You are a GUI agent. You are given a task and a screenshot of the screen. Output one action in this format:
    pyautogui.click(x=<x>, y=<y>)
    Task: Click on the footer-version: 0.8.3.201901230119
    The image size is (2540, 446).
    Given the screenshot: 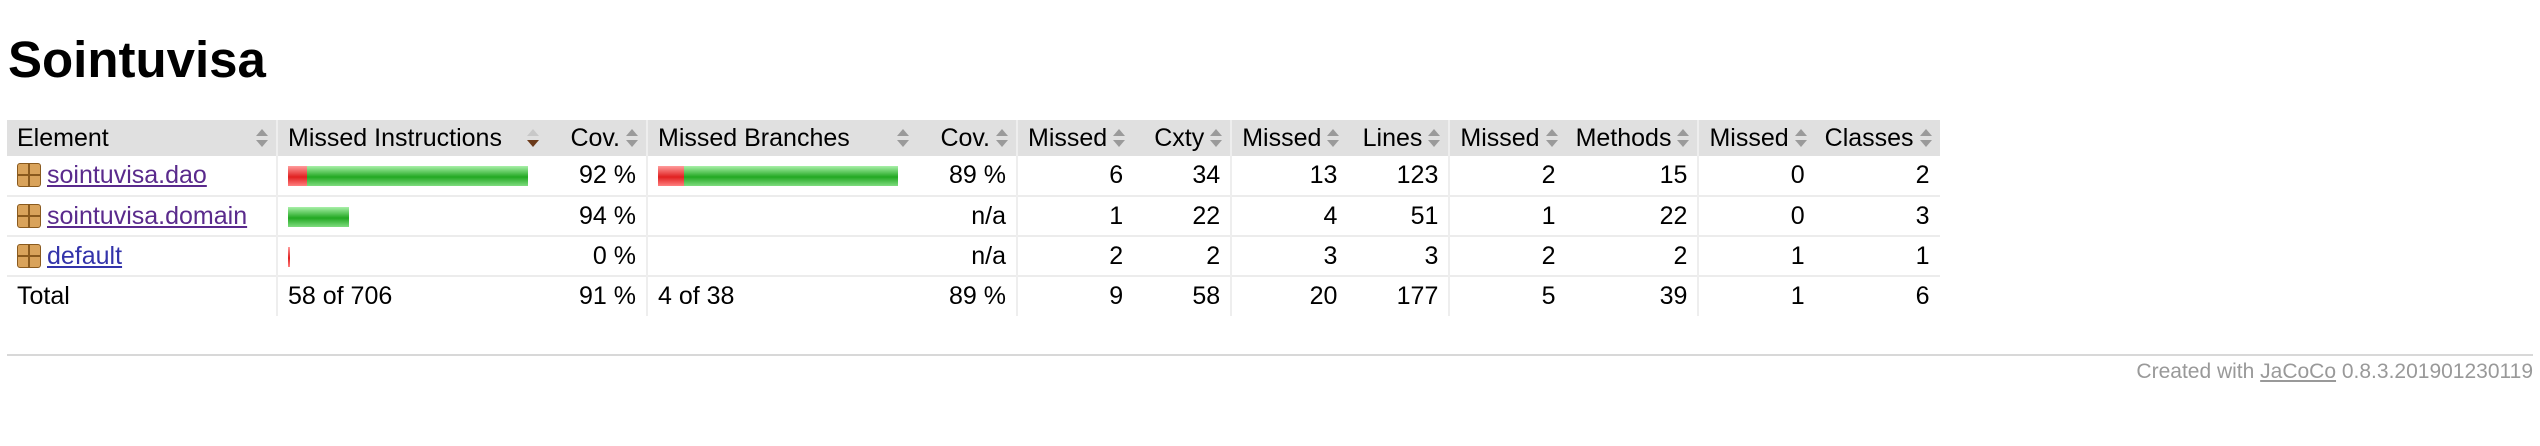 What is the action you would take?
    pyautogui.click(x=2434, y=371)
    